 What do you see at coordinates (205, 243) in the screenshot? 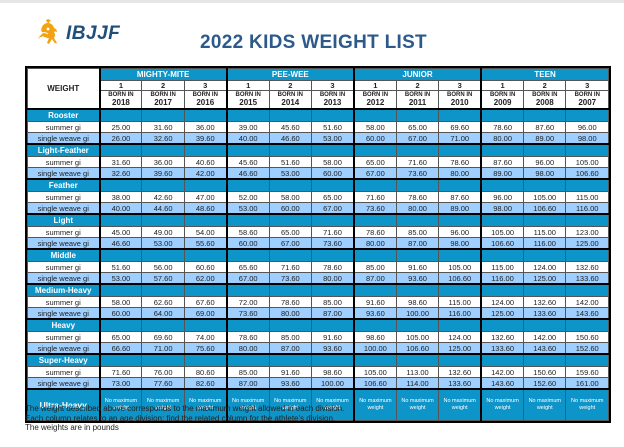
I see `weight-cell: 55.60` at bounding box center [205, 243].